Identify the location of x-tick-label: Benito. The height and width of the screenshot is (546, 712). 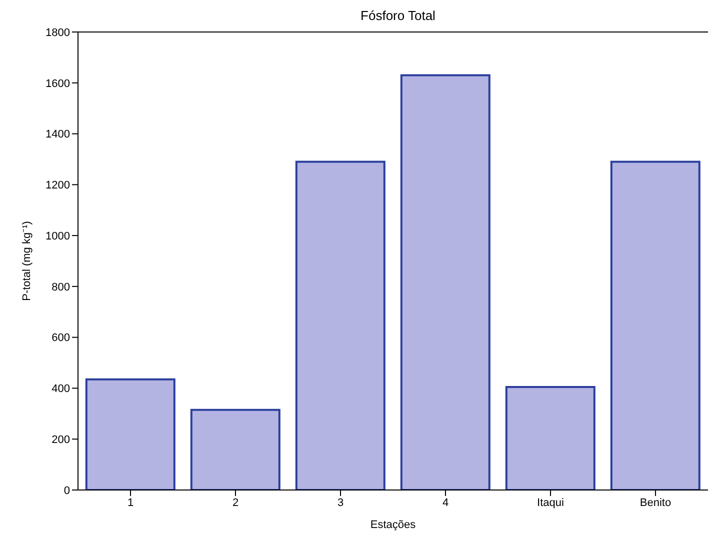
(656, 502).